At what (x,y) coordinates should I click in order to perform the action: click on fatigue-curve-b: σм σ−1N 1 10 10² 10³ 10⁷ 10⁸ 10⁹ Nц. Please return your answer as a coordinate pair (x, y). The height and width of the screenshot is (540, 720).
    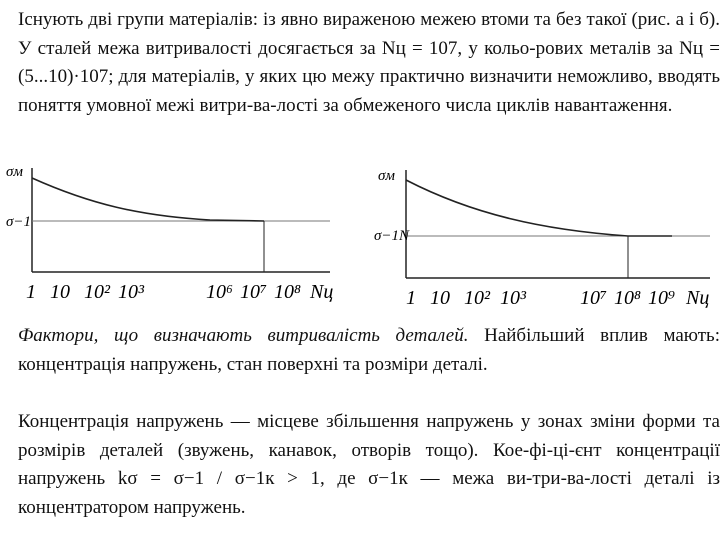
    Looking at the image, I should click on (544, 237).